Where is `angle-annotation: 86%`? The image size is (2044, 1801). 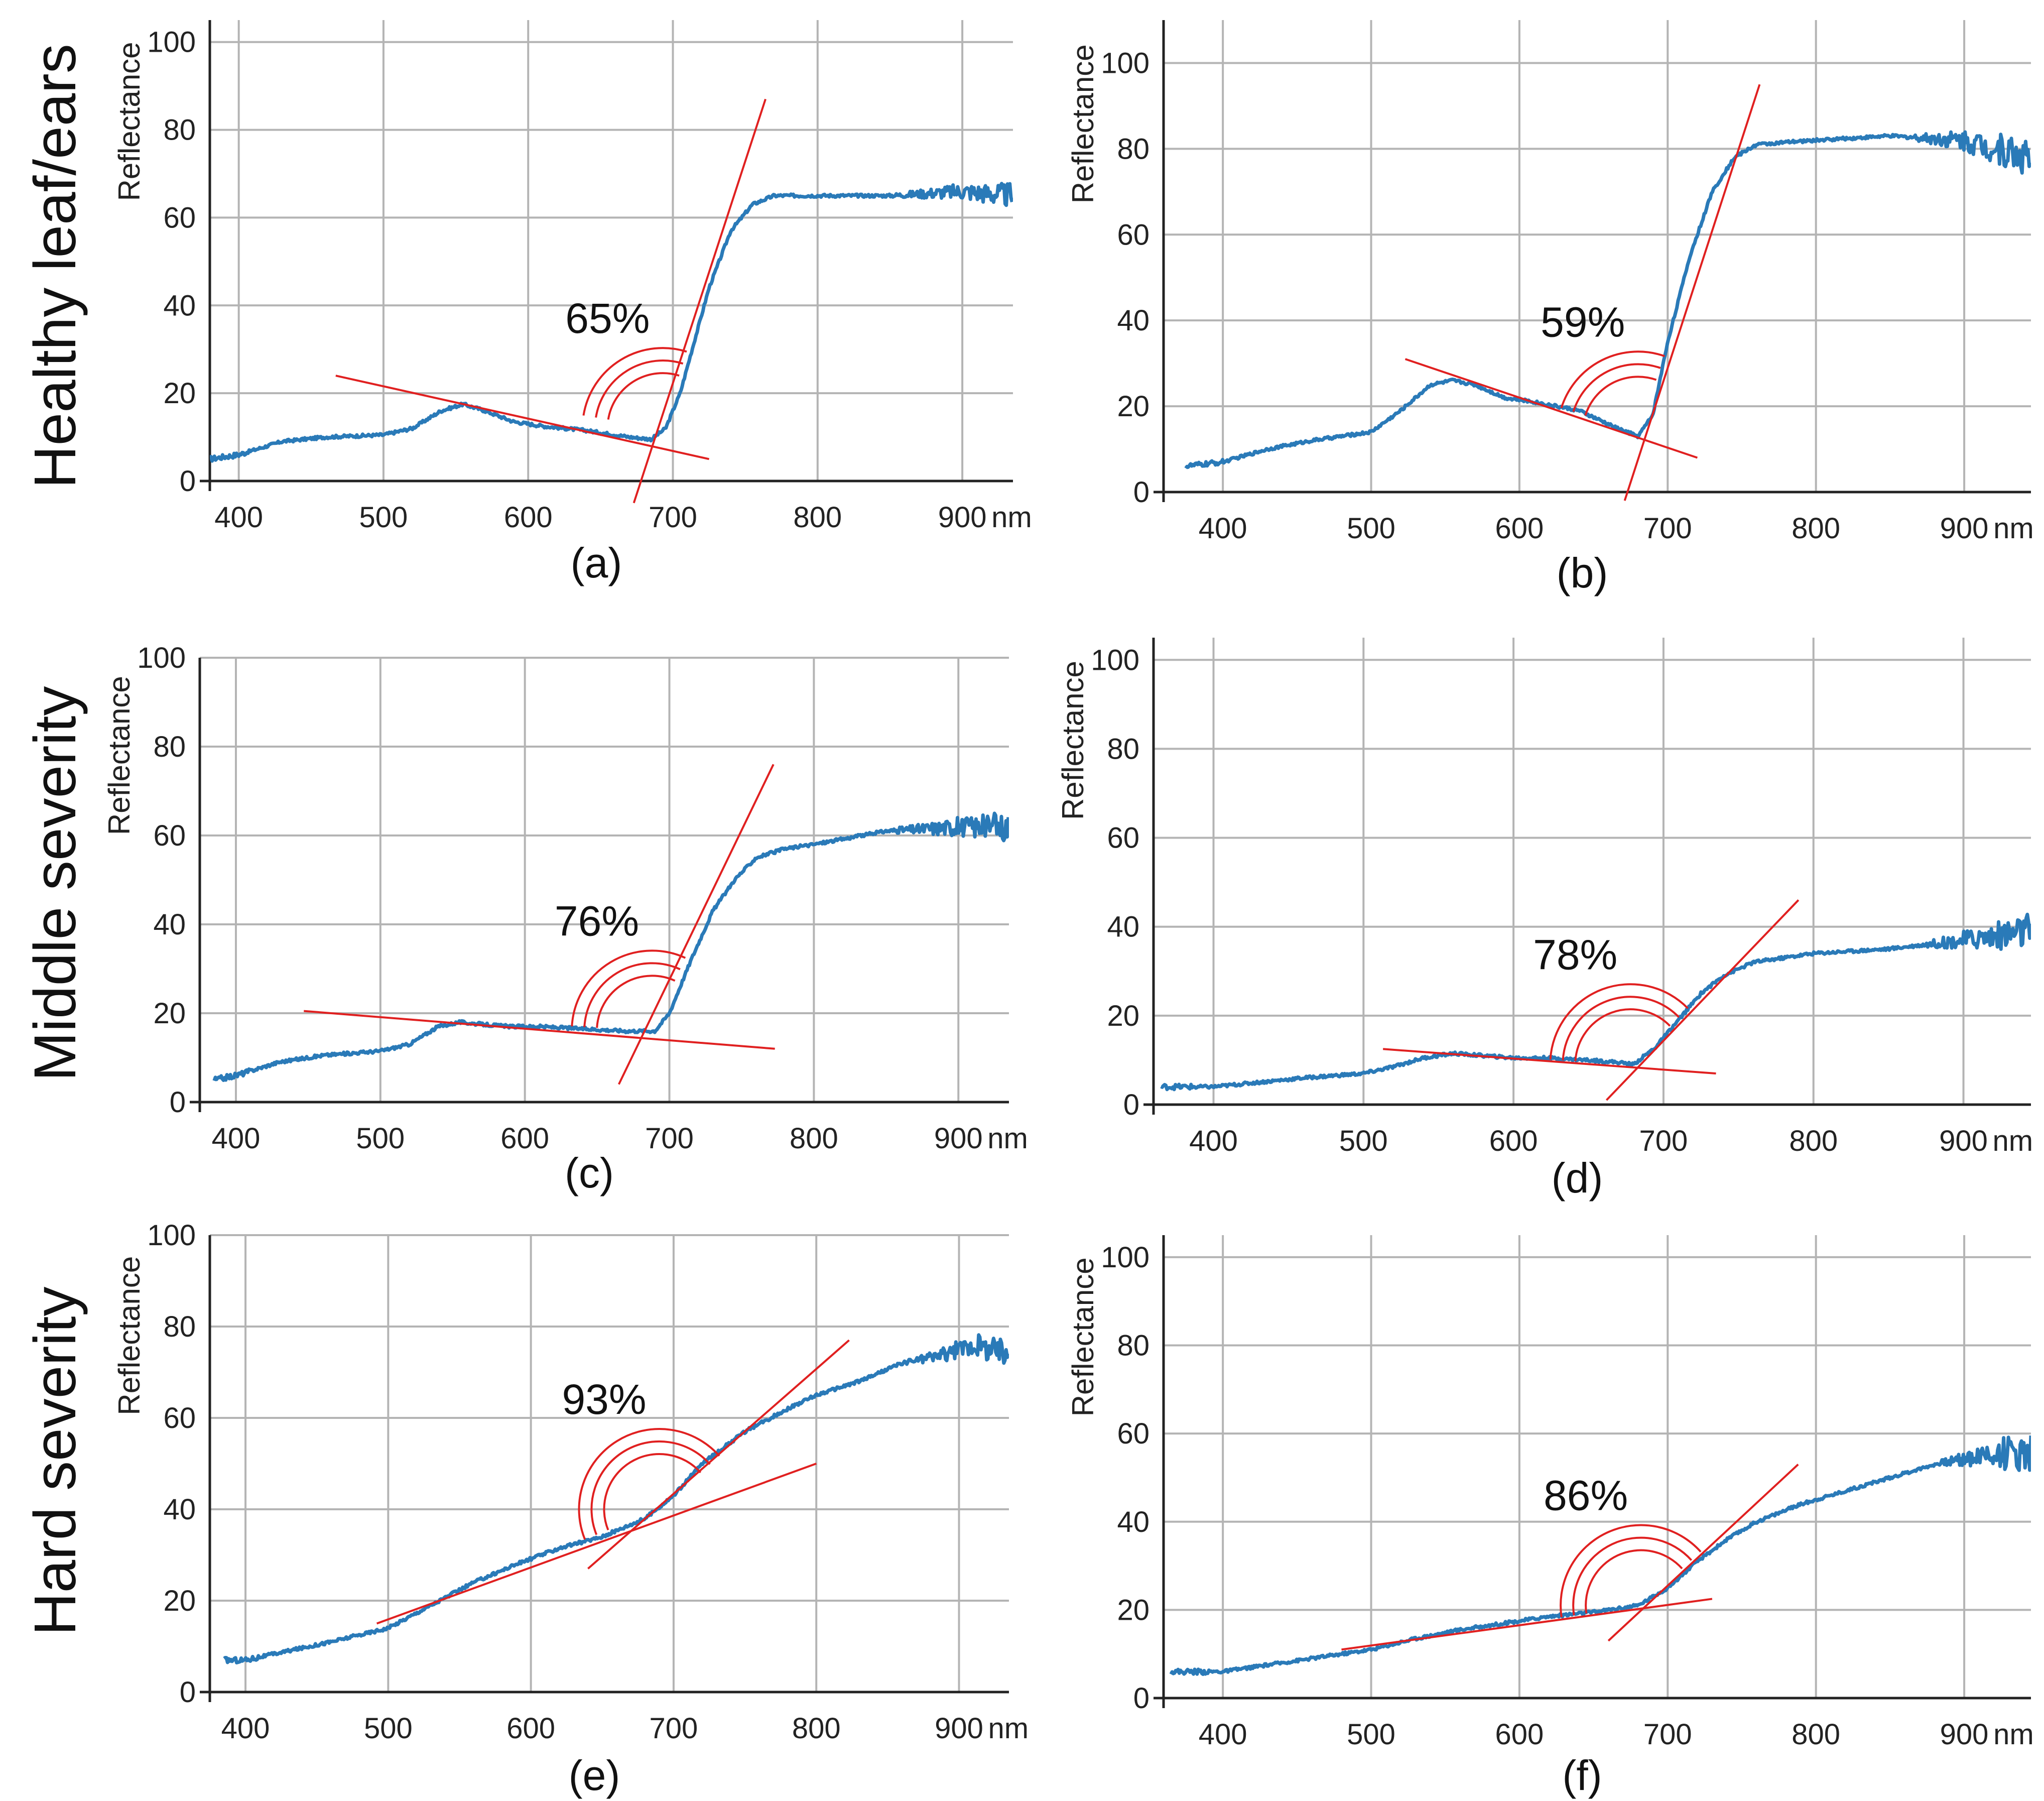 angle-annotation: 86% is located at coordinates (1586, 1496).